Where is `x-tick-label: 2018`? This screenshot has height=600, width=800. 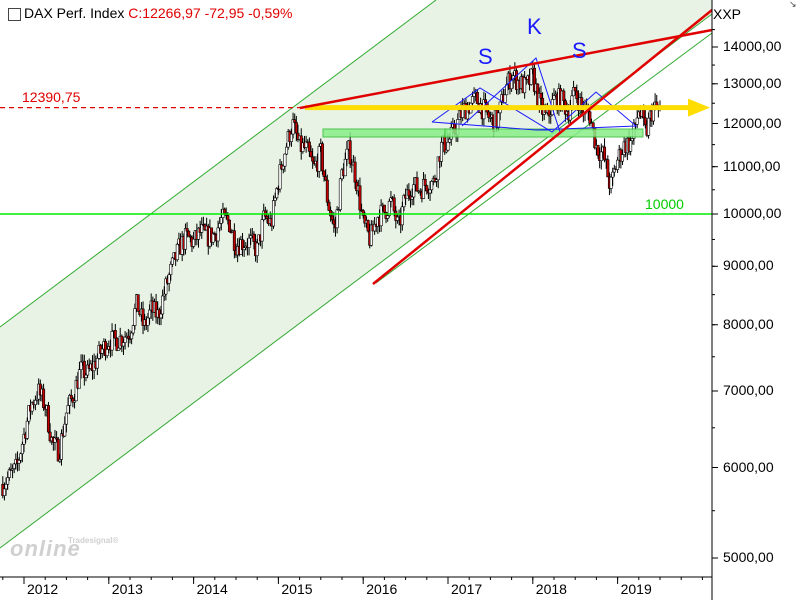
x-tick-label: 2018 is located at coordinates (551, 589).